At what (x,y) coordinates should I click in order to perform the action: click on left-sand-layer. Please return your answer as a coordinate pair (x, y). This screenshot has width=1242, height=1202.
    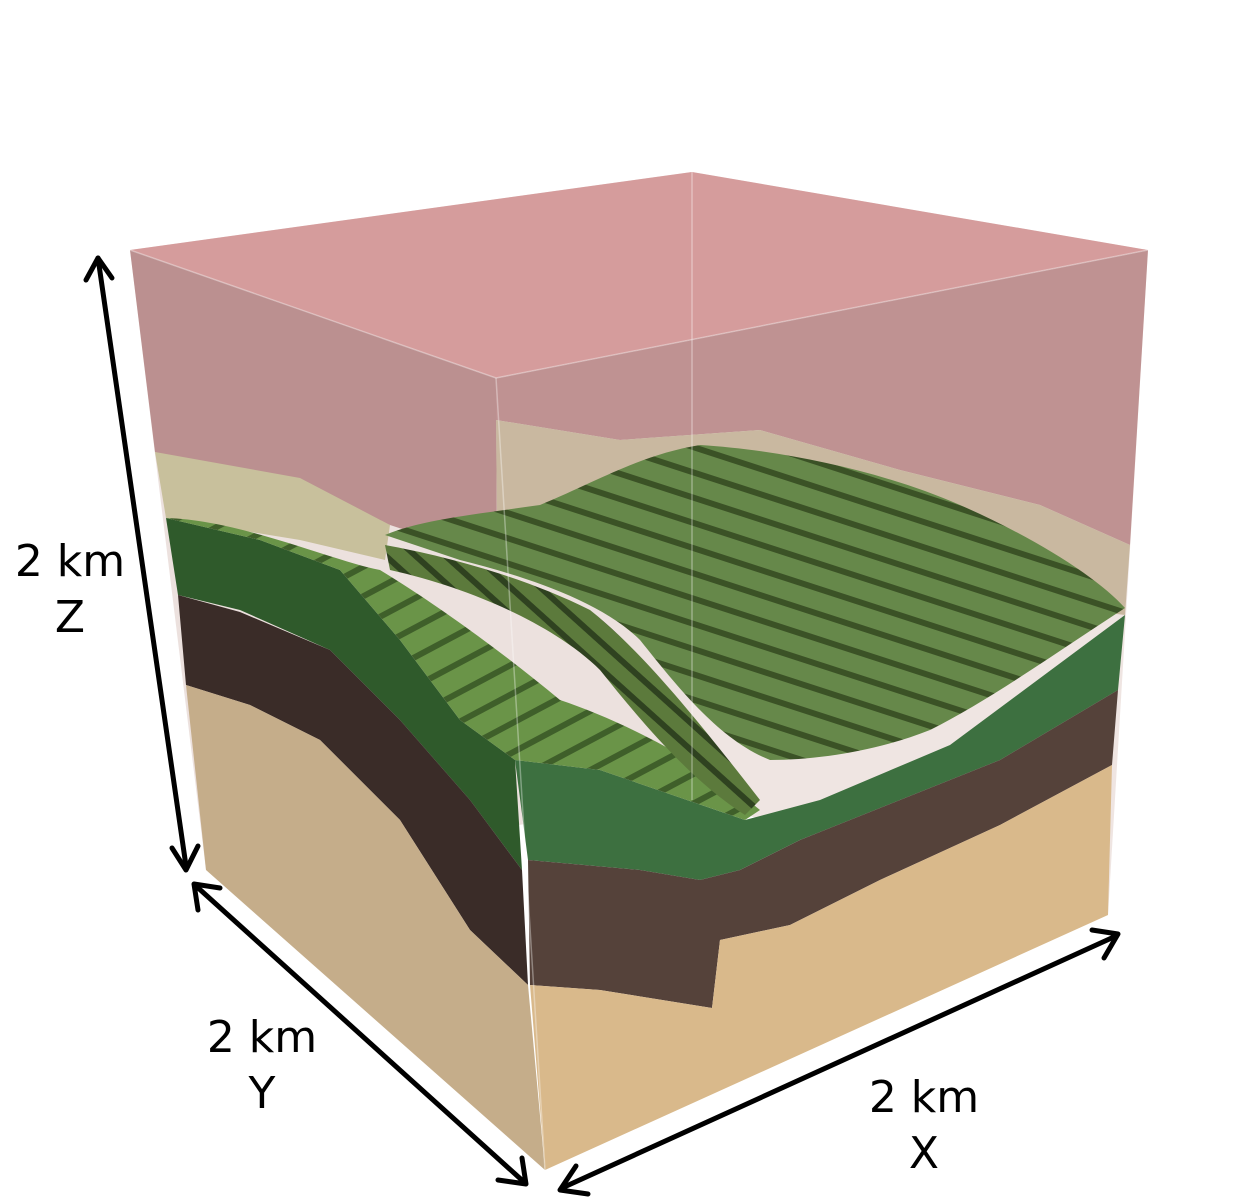
    Looking at the image, I should click on (365, 927).